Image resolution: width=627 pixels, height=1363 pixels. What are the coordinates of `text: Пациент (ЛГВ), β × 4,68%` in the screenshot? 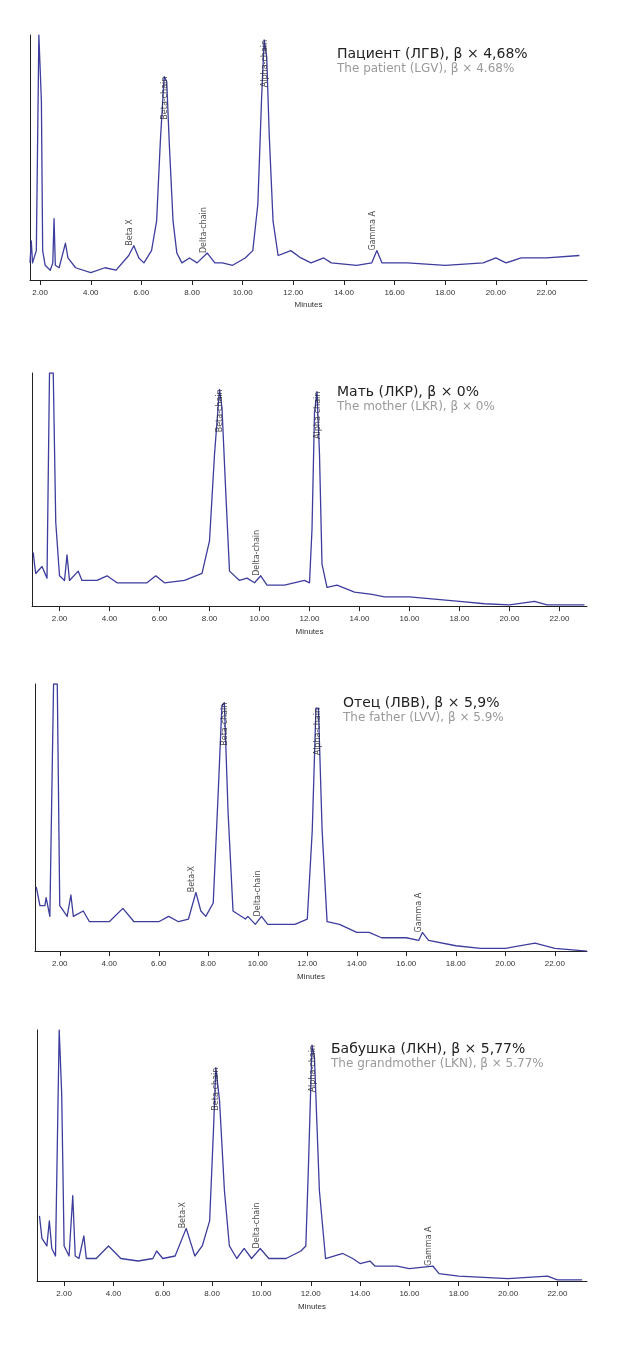 It's located at (432, 53).